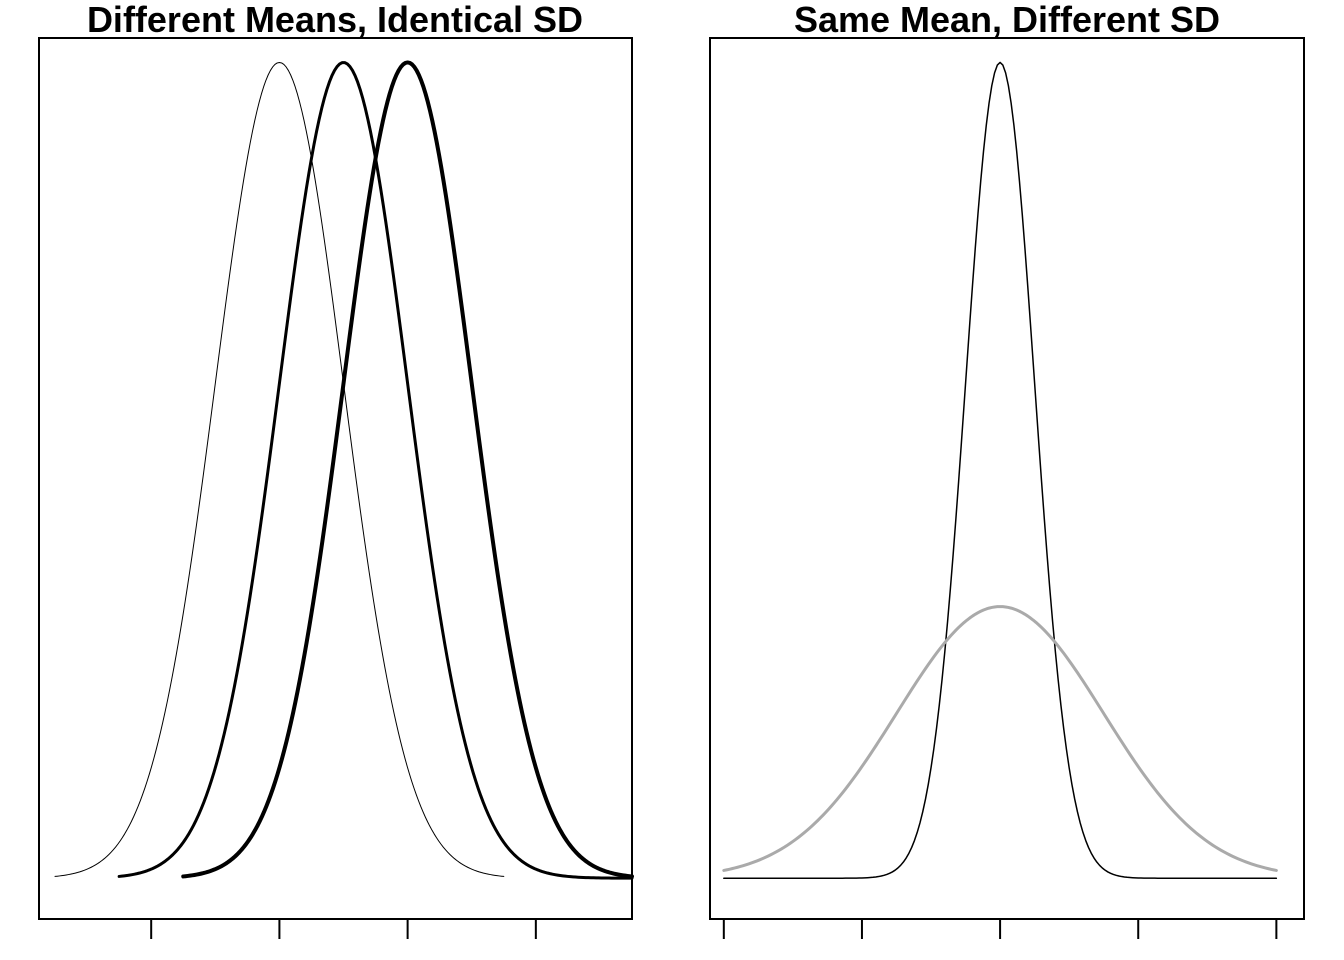 This screenshot has height=960, width=1344. What do you see at coordinates (343, 929) in the screenshot?
I see `left-panel-x-axis-ticks` at bounding box center [343, 929].